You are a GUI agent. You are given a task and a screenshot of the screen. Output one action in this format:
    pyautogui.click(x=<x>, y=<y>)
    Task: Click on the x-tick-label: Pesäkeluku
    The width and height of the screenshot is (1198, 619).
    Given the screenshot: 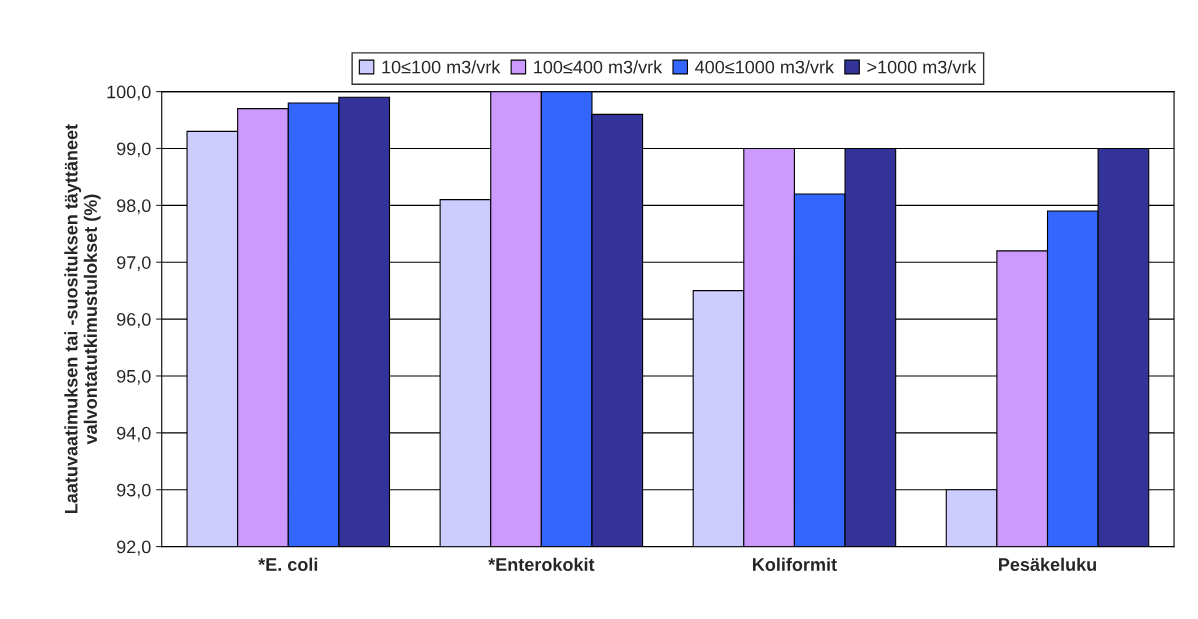 What is the action you would take?
    pyautogui.click(x=1047, y=564)
    